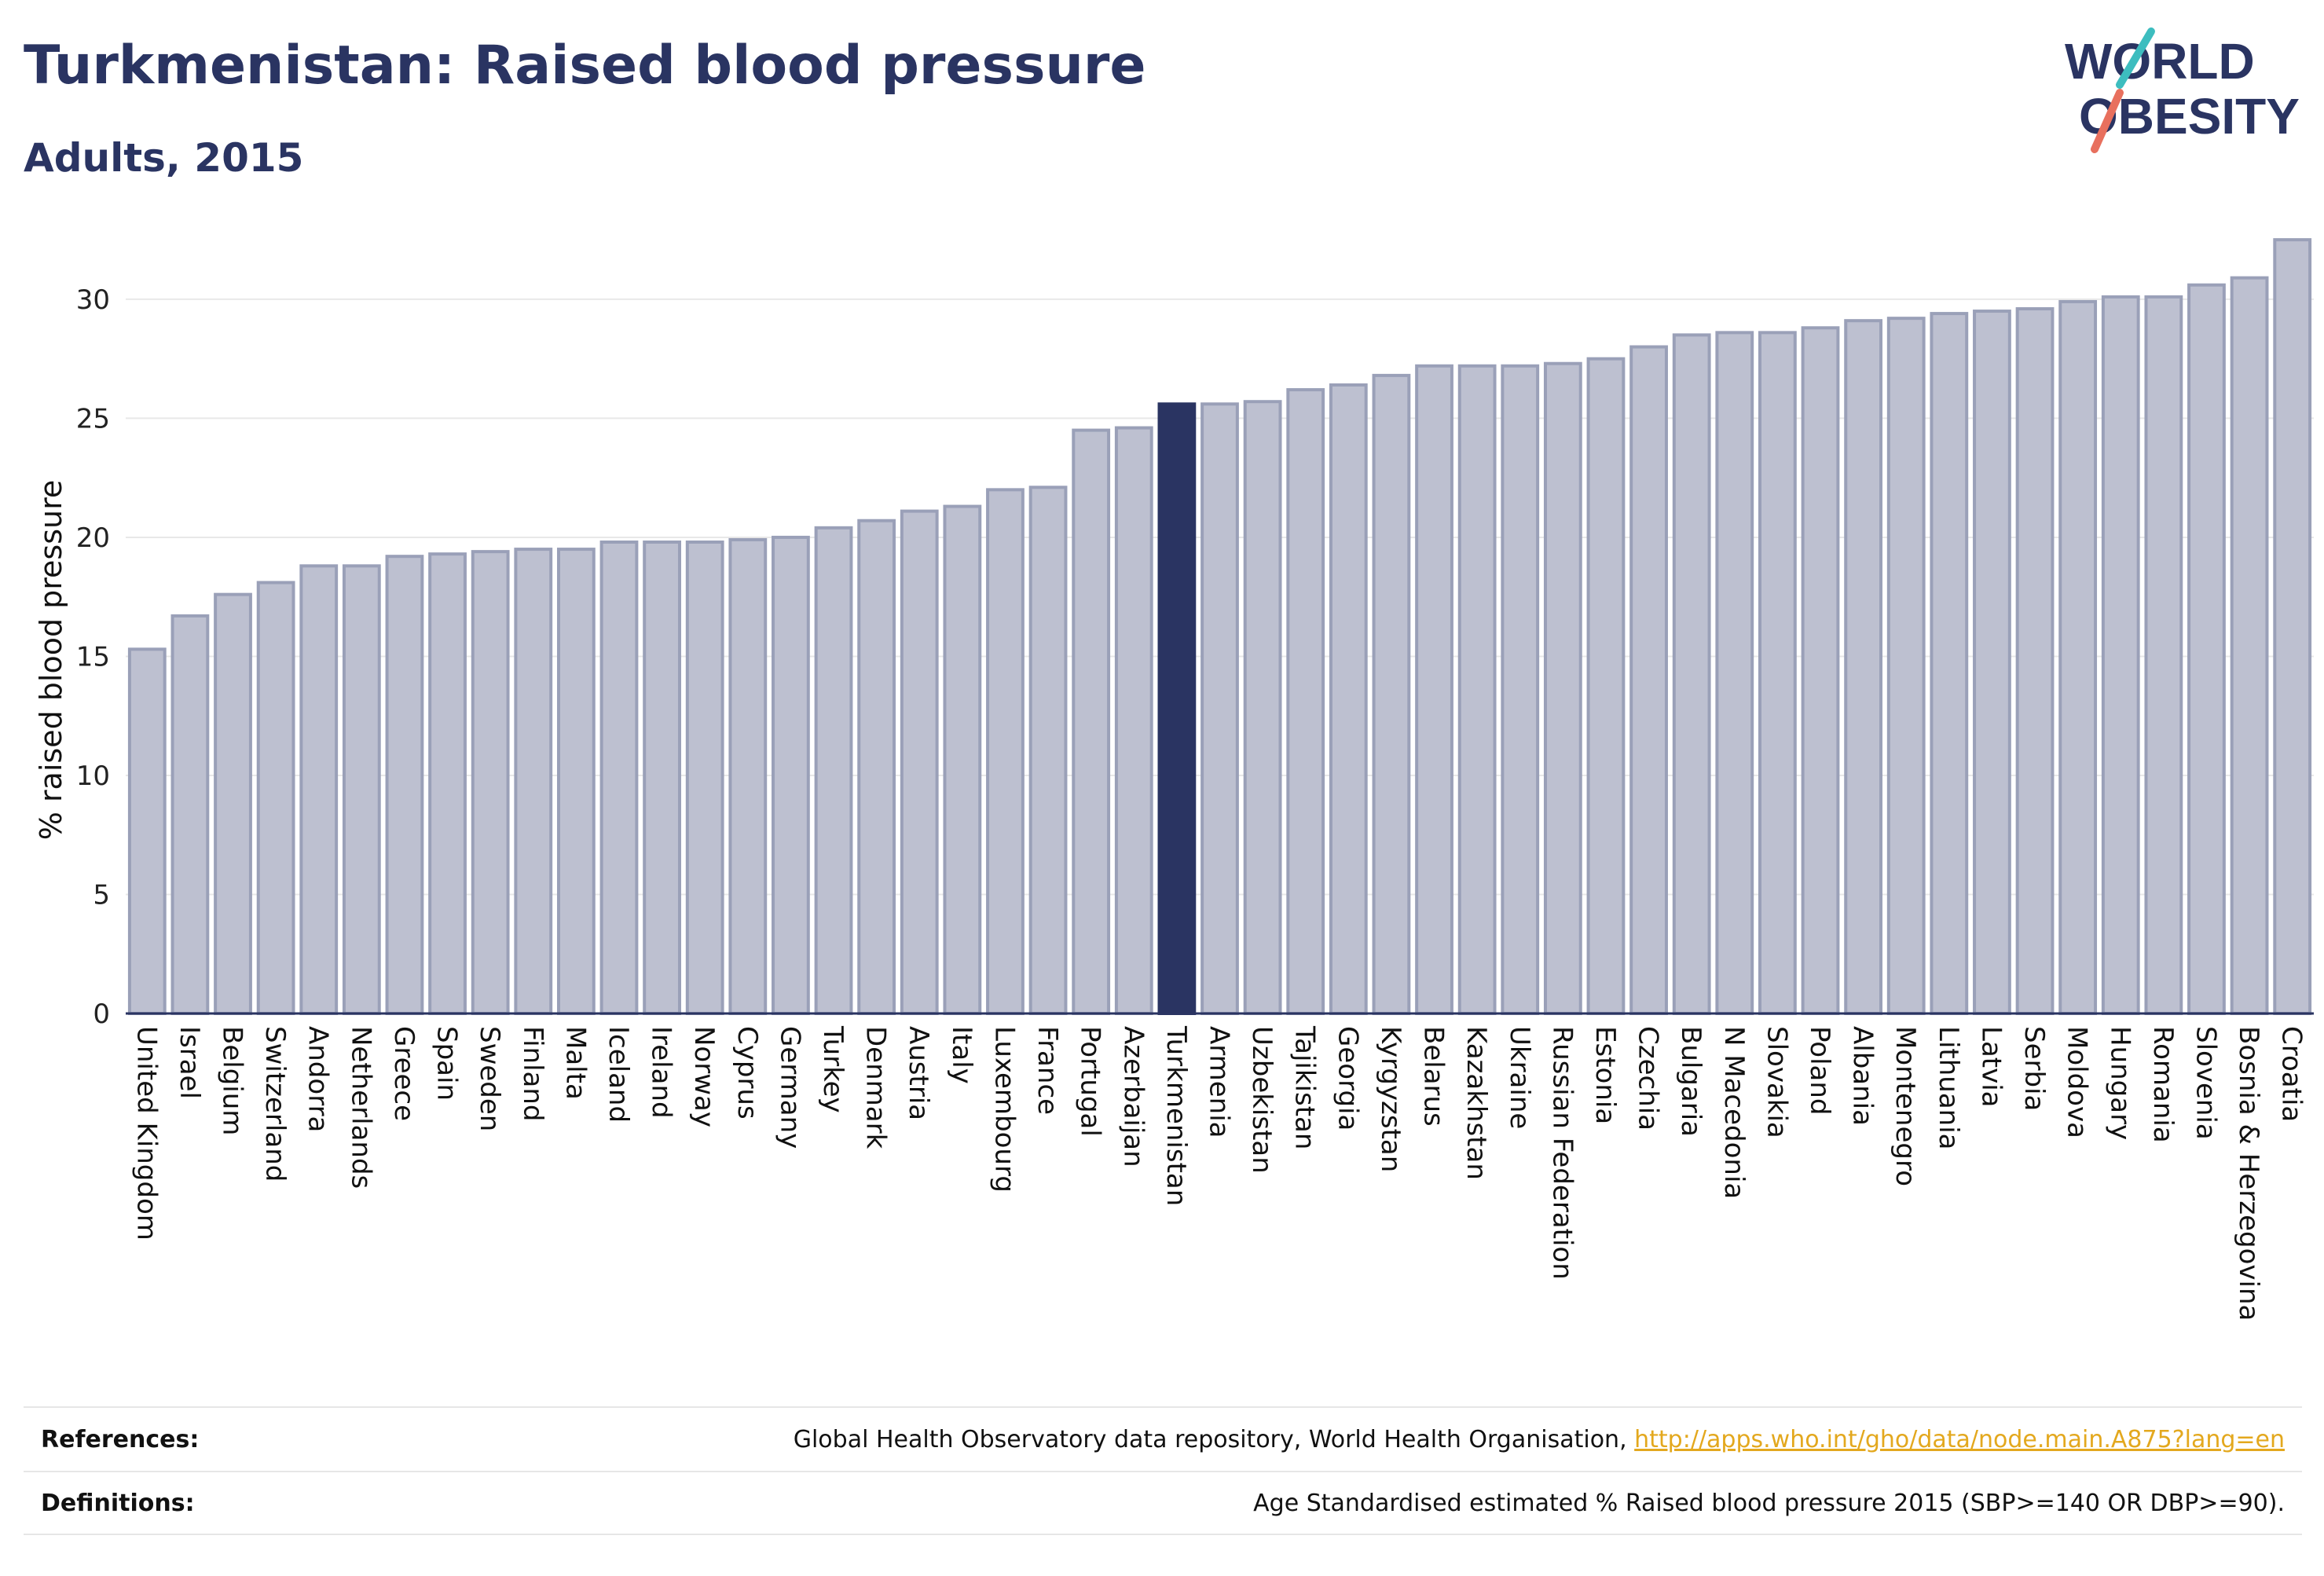  Describe the element at coordinates (93, 538) in the screenshot. I see `y-tick-label: 20` at that location.